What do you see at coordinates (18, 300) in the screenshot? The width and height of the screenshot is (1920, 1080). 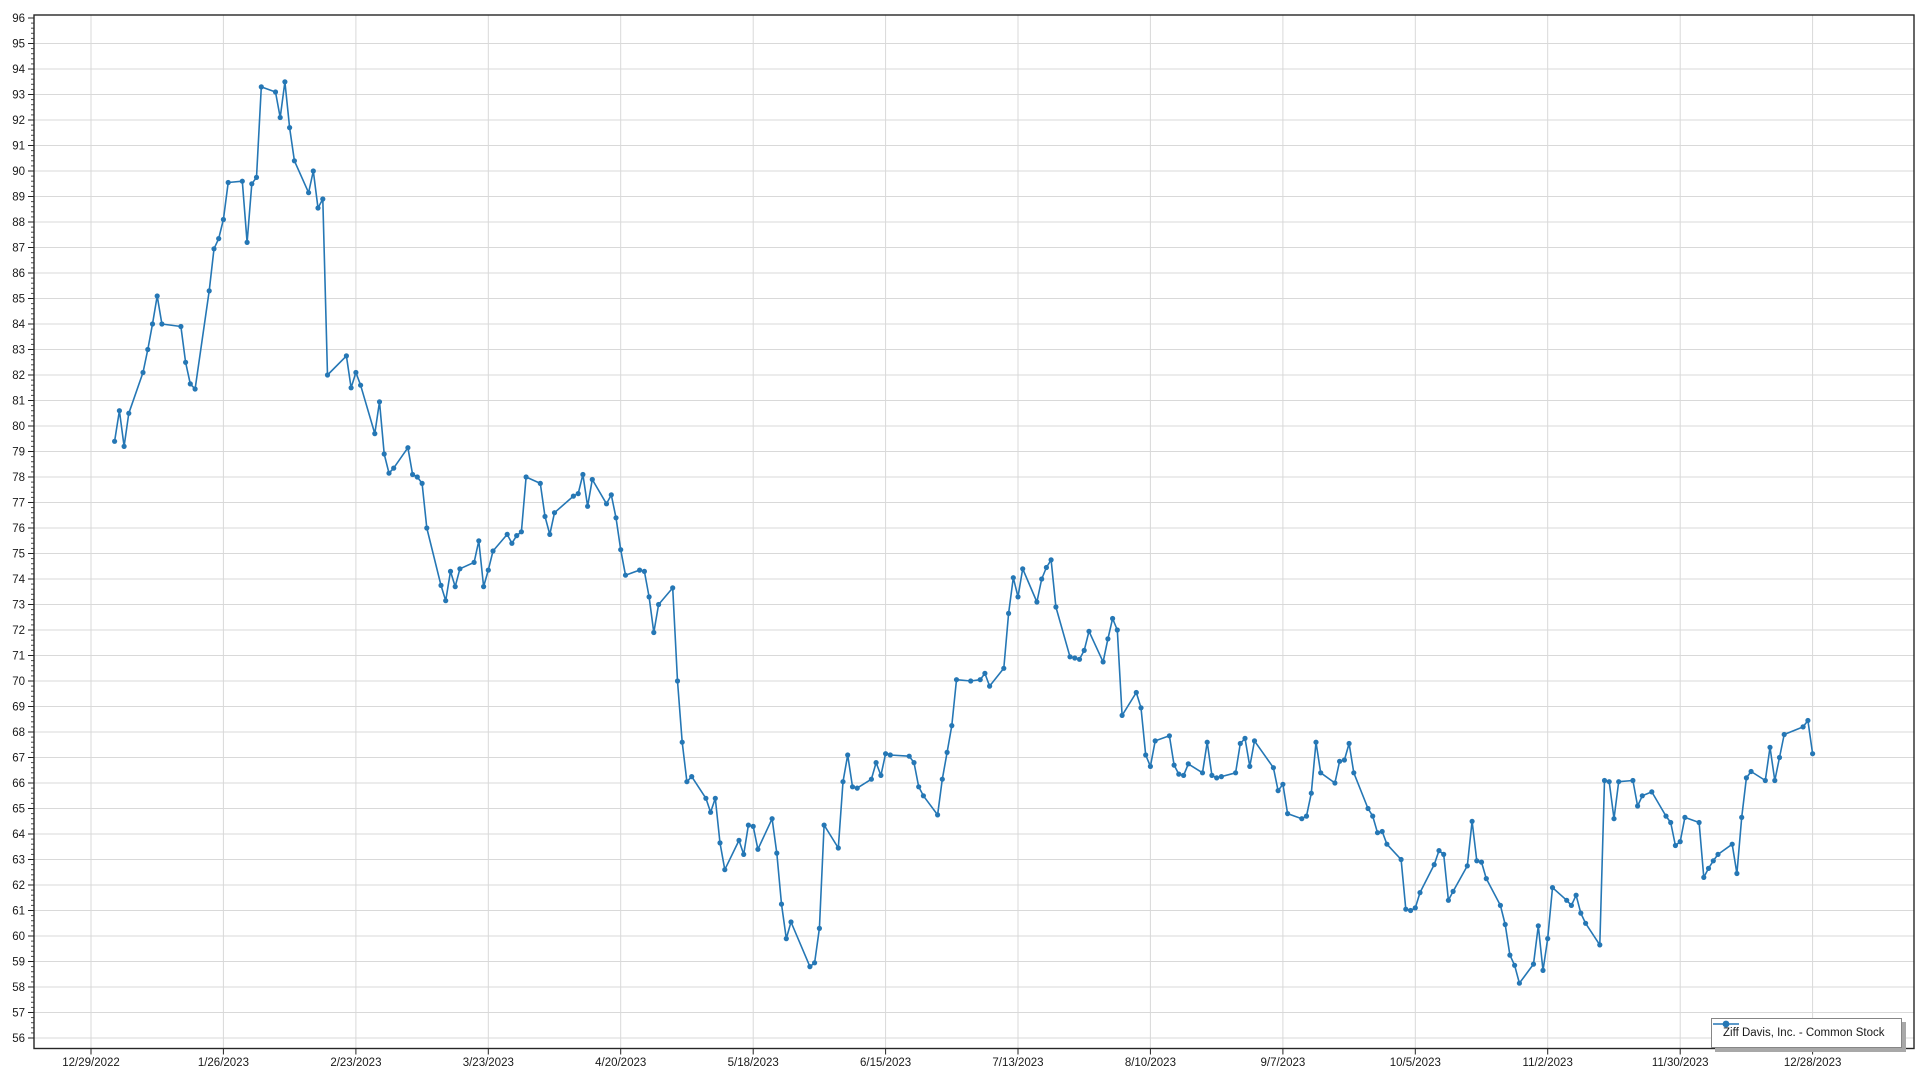 I see `y-tick-label: 85` at bounding box center [18, 300].